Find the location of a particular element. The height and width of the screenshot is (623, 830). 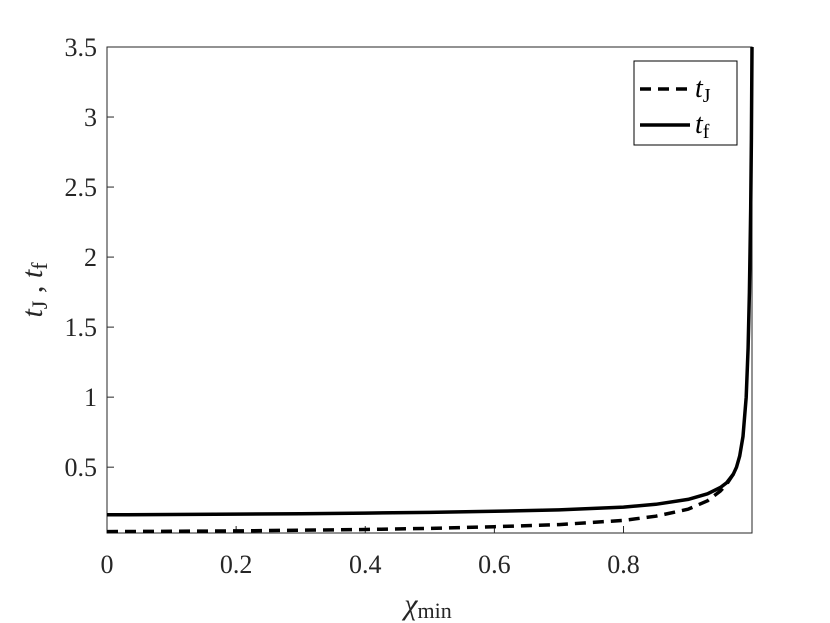

y-tick-label: 2.5 is located at coordinates (81, 187).